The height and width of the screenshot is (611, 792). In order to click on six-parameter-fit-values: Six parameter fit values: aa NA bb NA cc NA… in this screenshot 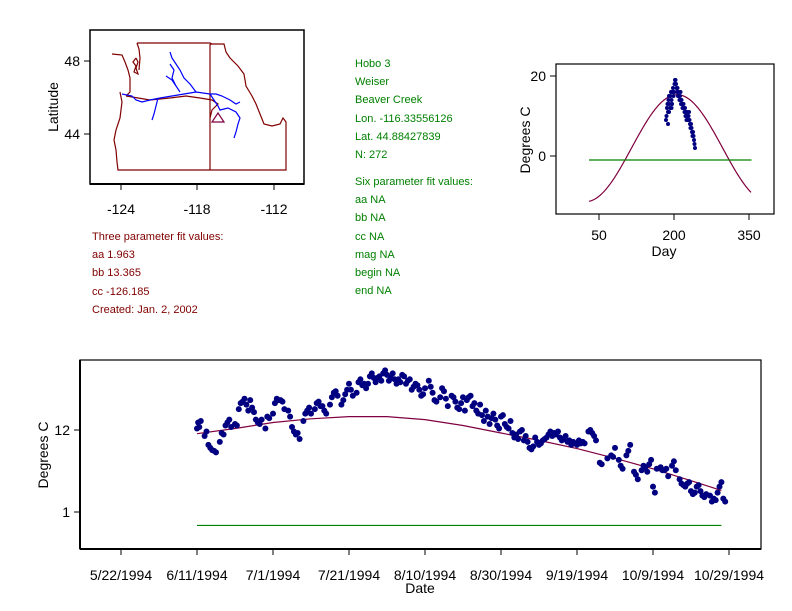, I will do `click(414, 239)`.